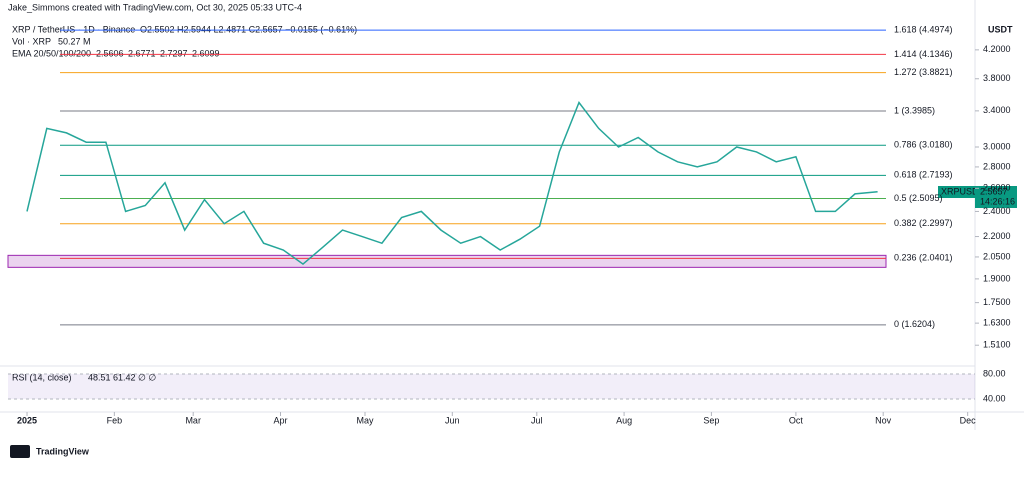  Describe the element at coordinates (997, 256) in the screenshot. I see `y-tick-label: 2.0500` at that location.